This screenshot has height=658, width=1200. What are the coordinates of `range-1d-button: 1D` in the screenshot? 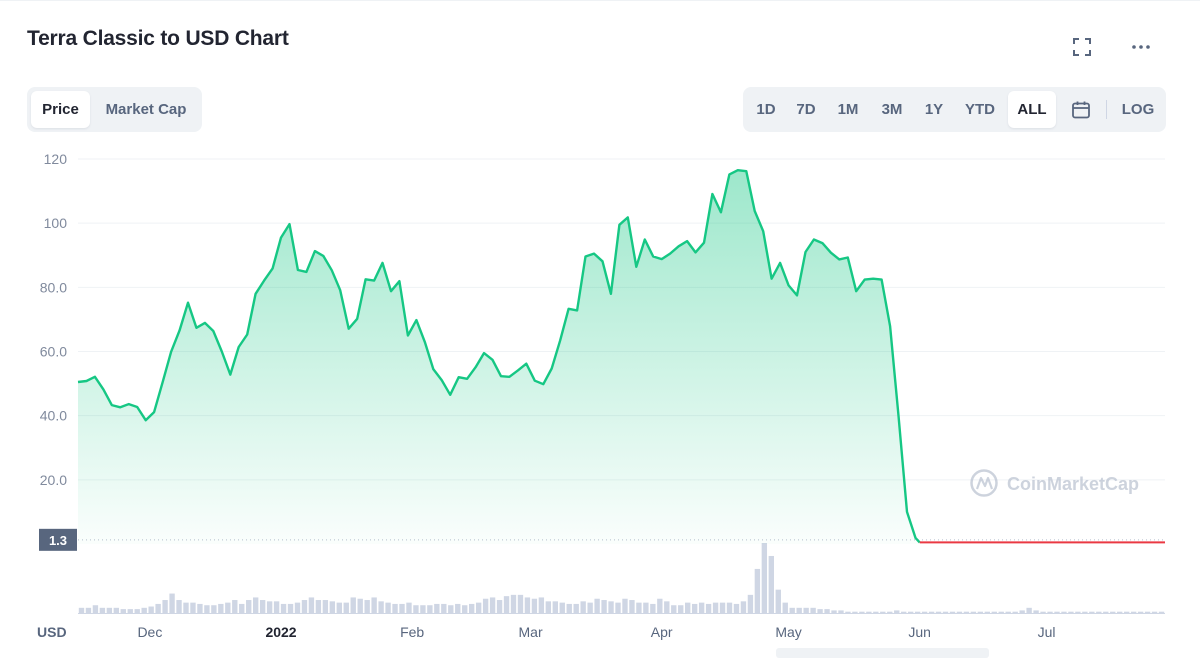 It's located at (766, 109).